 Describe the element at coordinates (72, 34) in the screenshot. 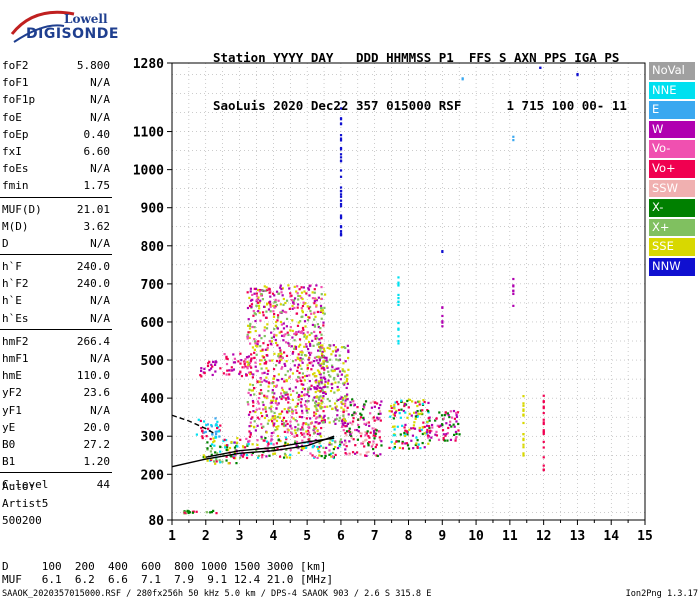

I see `logo-product: DIGISONDE` at that location.